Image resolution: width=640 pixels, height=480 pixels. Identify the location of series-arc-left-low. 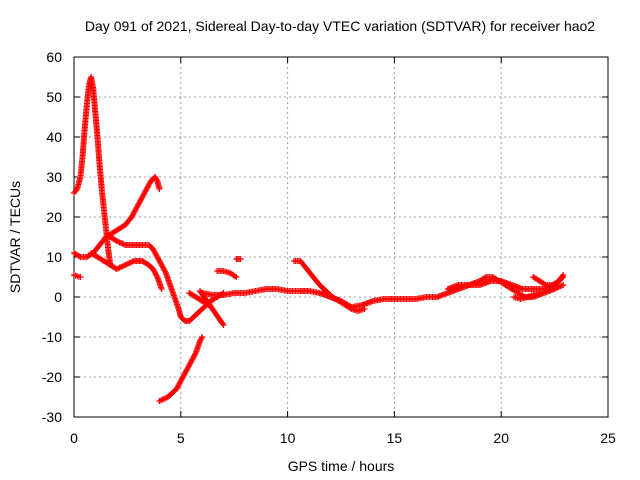
(77, 276).